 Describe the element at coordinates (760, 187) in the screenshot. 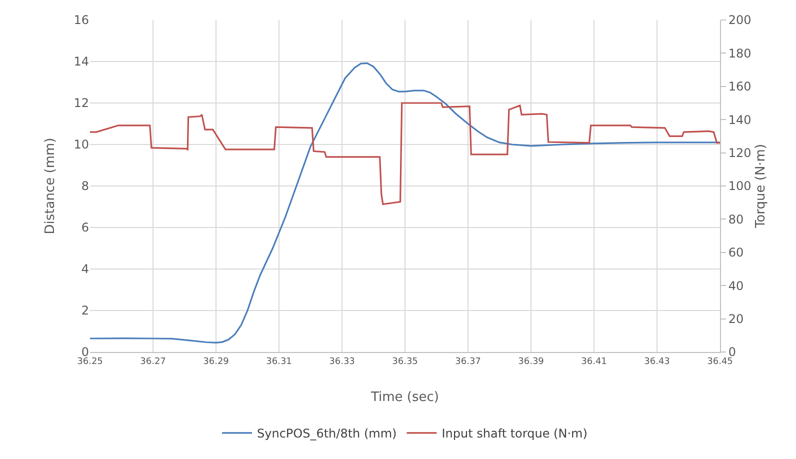

I see `y2-axis-title: Torque (N·m)` at that location.